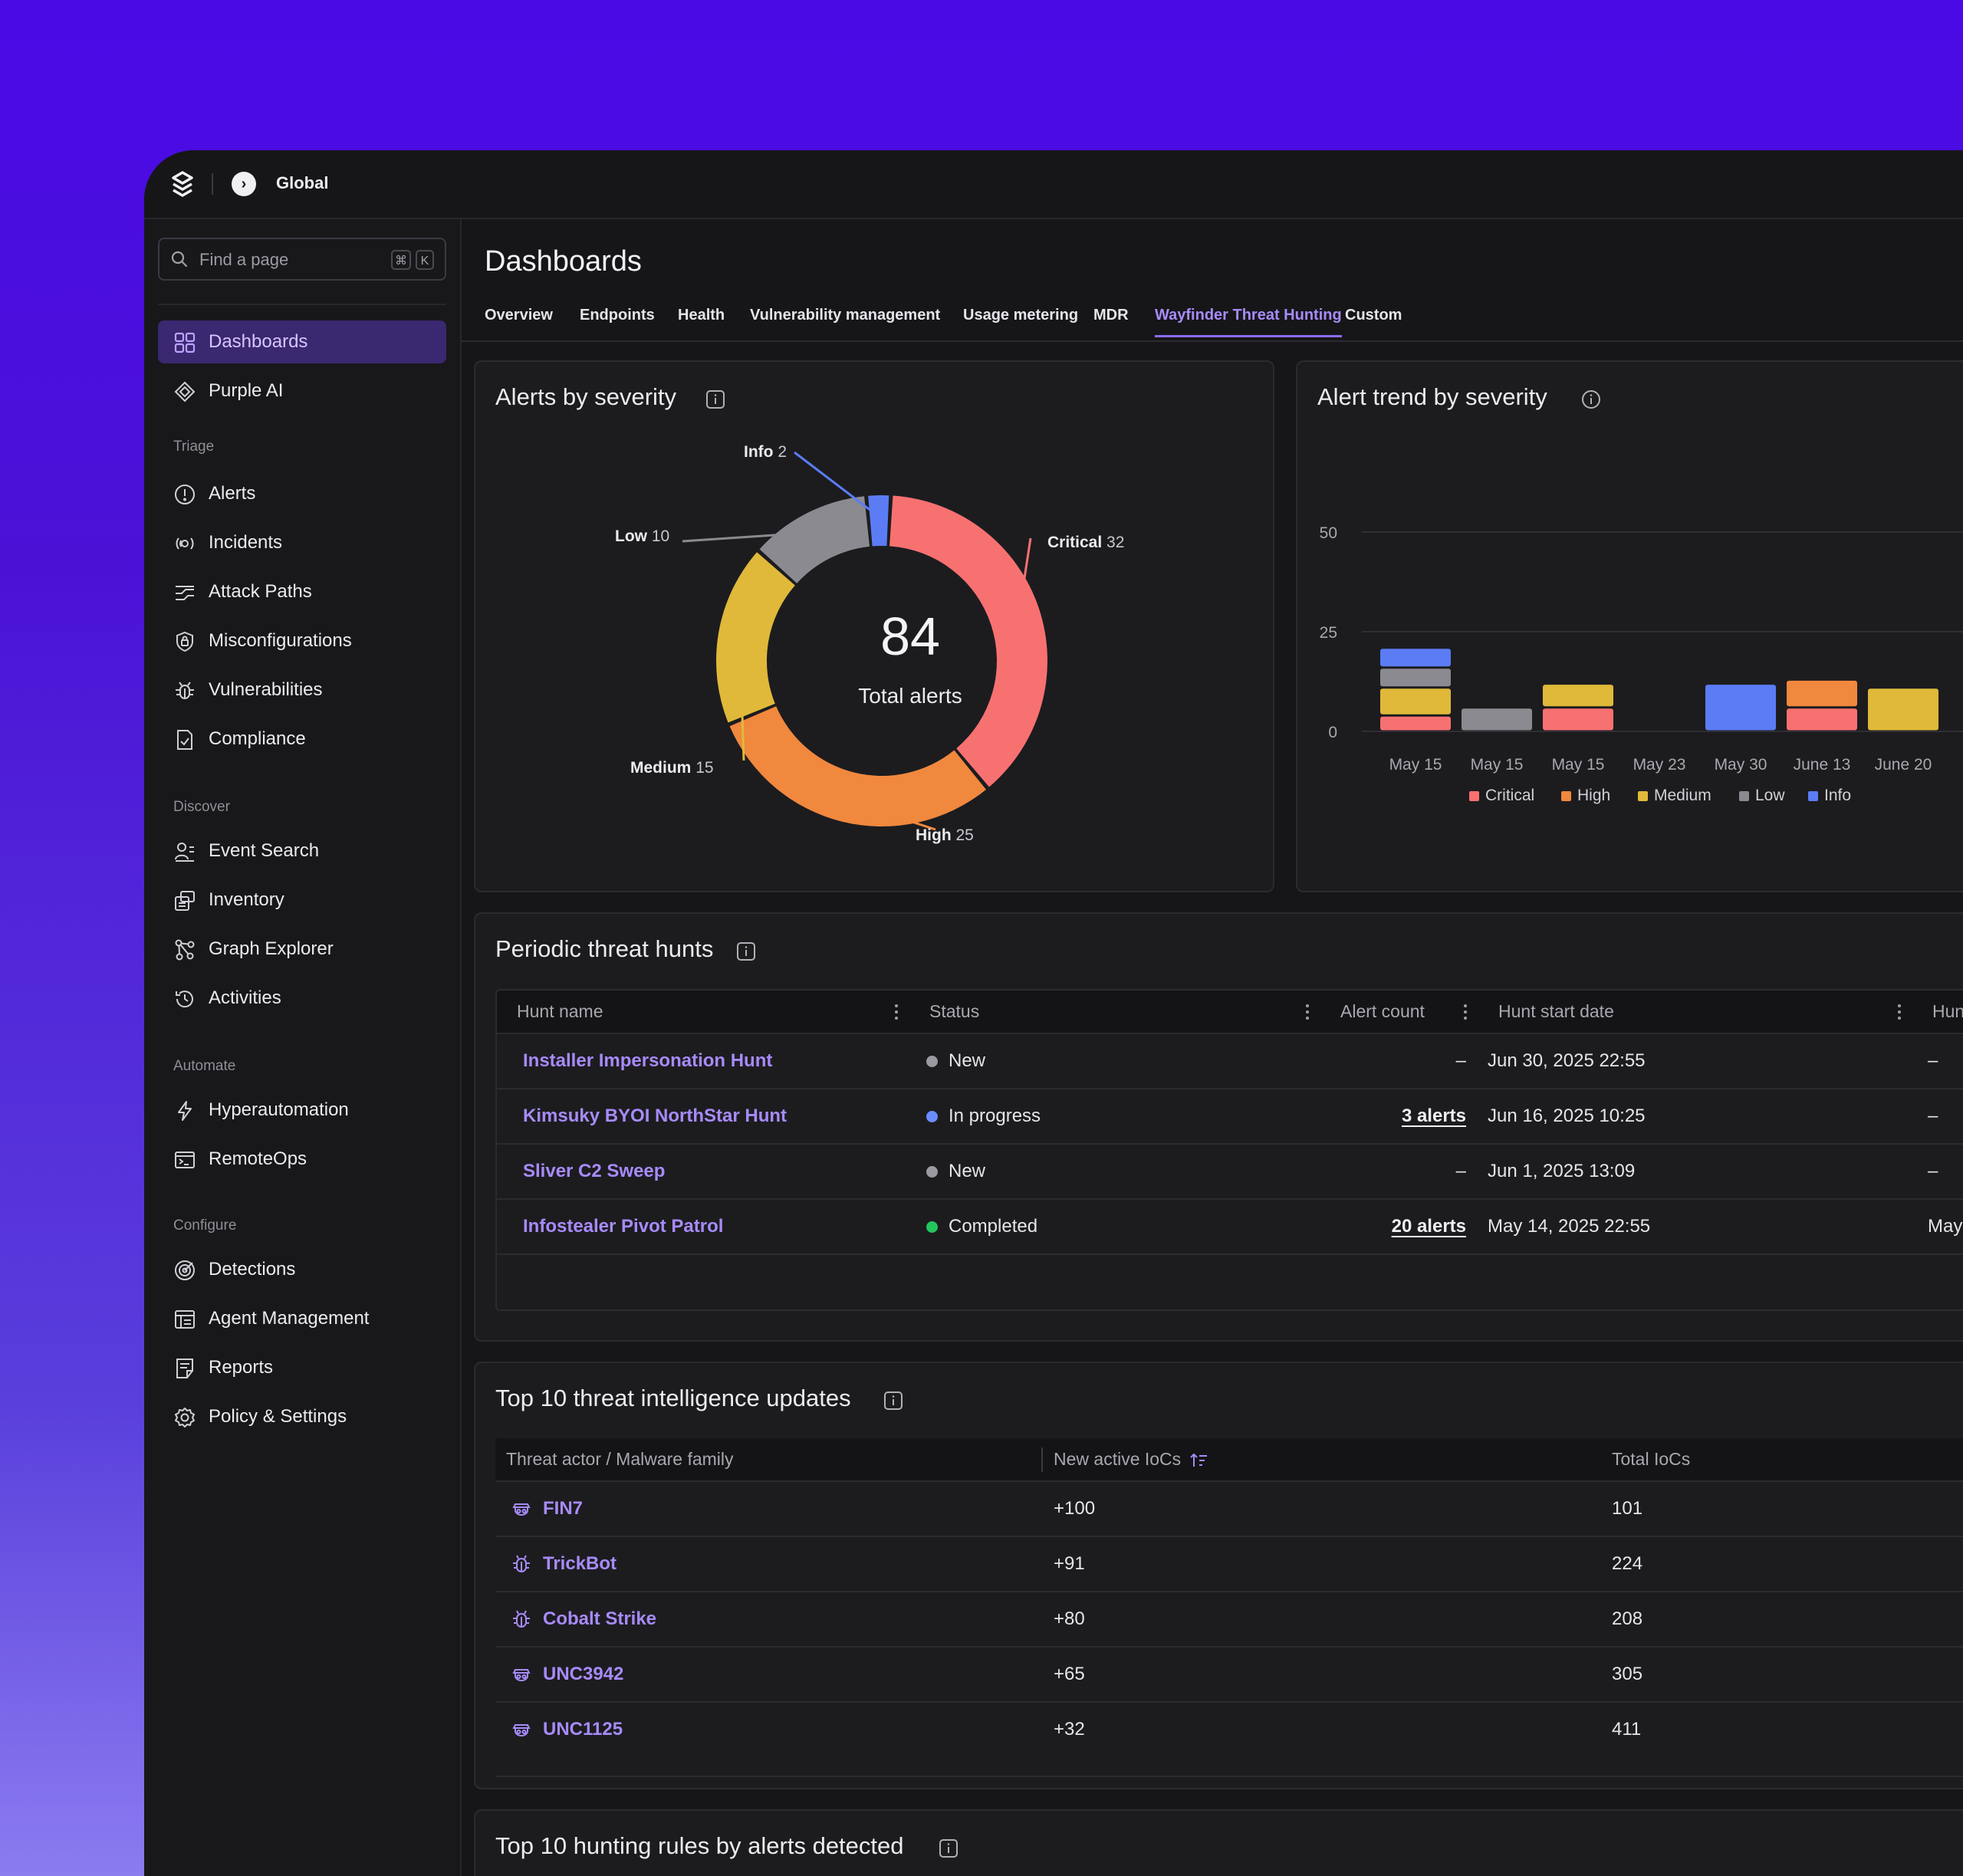 Image resolution: width=1963 pixels, height=1876 pixels. What do you see at coordinates (302, 493) in the screenshot?
I see `sidebar-item-alerts: Alerts` at bounding box center [302, 493].